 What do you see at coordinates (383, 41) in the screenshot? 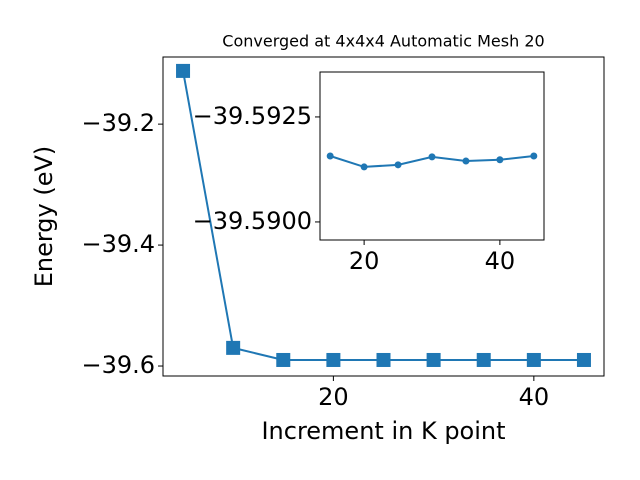
I see `chart-title: Converged at 4x4x4 Automatic Mesh 20` at bounding box center [383, 41].